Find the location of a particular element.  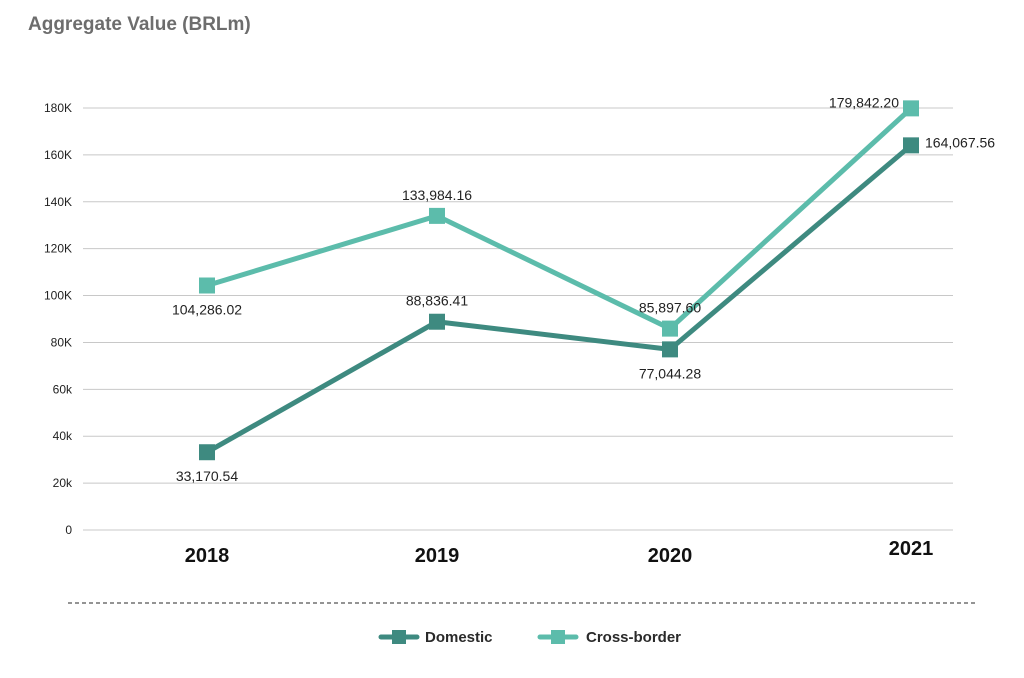

domestic-data-label: 88,836.41 is located at coordinates (437, 301).